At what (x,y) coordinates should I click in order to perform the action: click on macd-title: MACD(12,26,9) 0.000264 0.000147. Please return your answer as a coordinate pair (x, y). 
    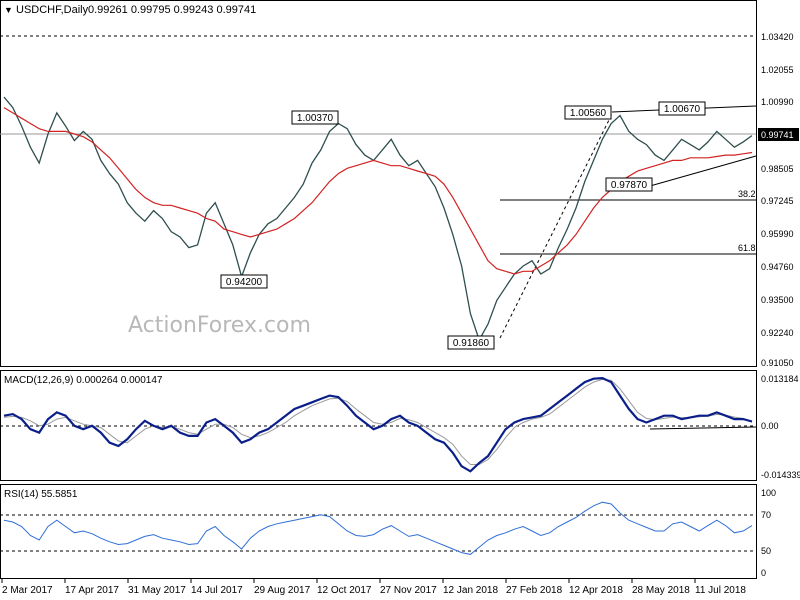
    Looking at the image, I should click on (83, 380).